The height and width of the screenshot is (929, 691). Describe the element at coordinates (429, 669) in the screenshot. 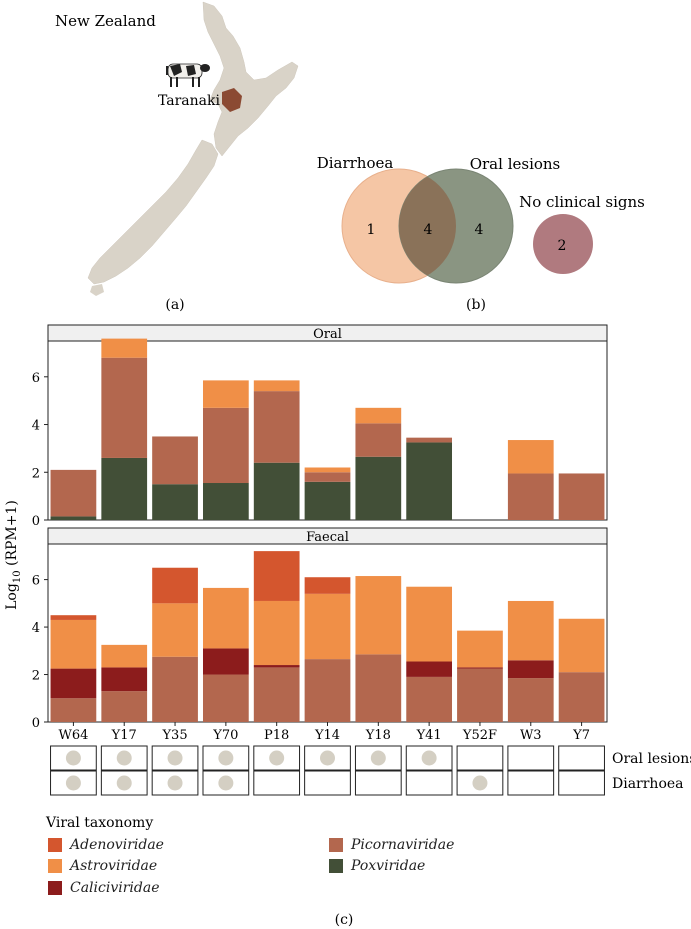

I see `bar-faecal-y41-caliciviridae` at that location.